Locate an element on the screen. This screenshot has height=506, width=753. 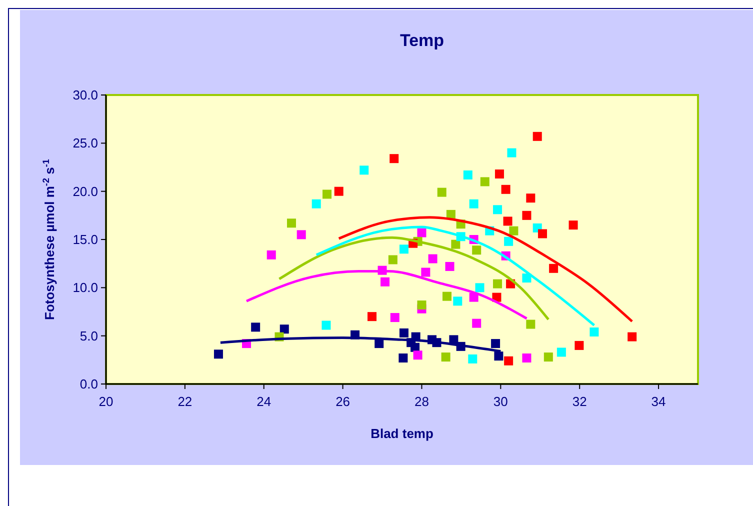
x-tick-label: 22 is located at coordinates (185, 401).